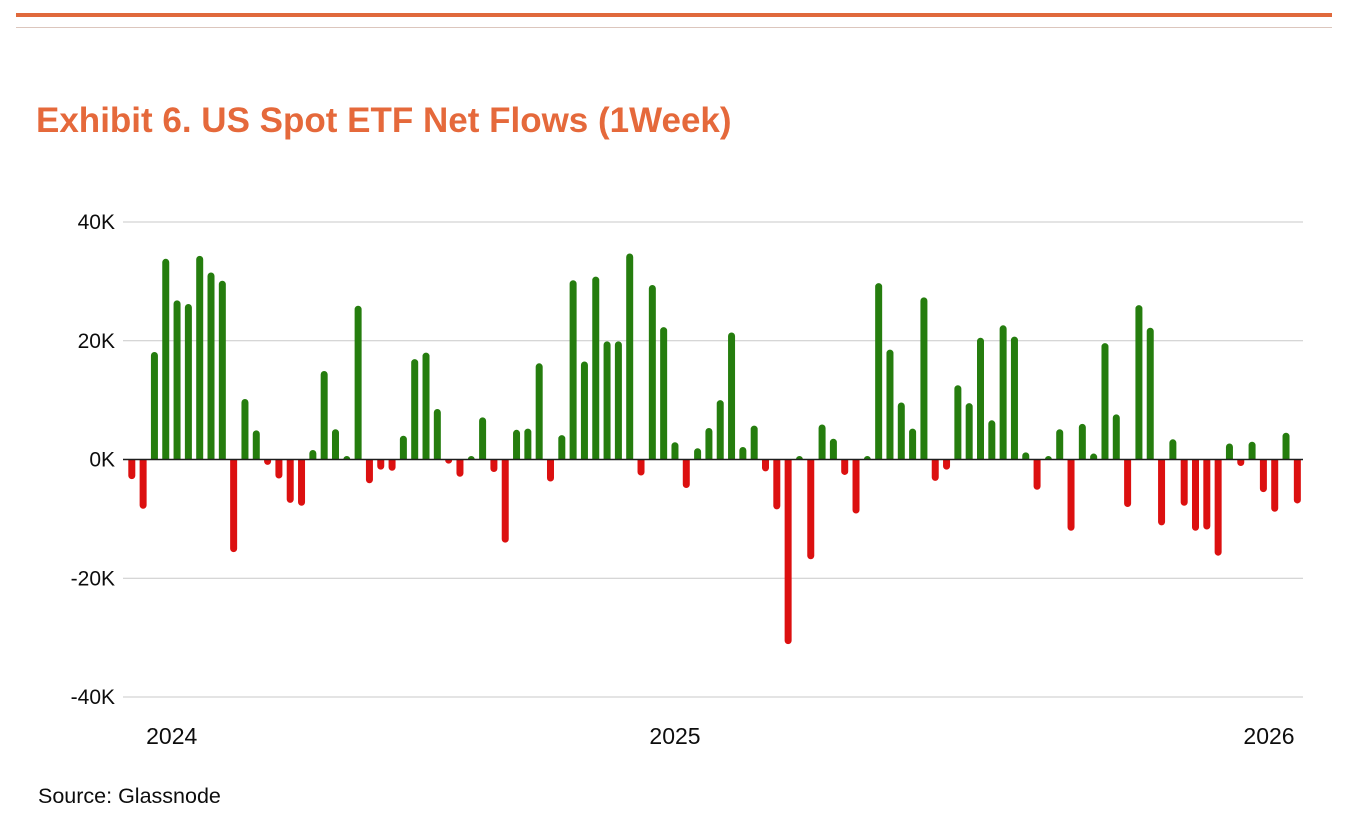 This screenshot has width=1356, height=832. Describe the element at coordinates (96, 222) in the screenshot. I see `svg-text: 40K` at that location.